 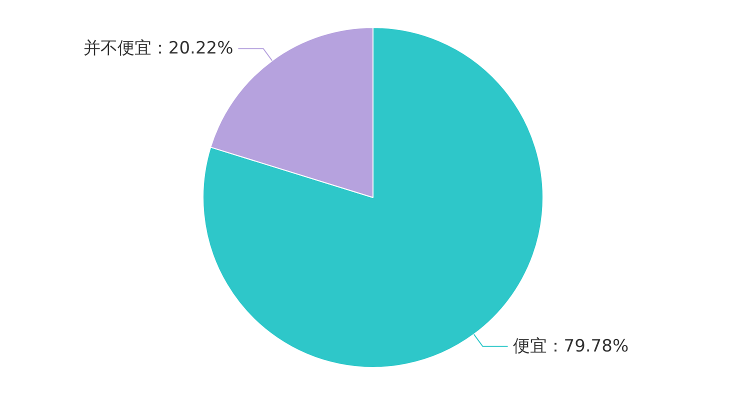 I want to click on slice-label: 便宜：79.78%, so click(x=570, y=346).